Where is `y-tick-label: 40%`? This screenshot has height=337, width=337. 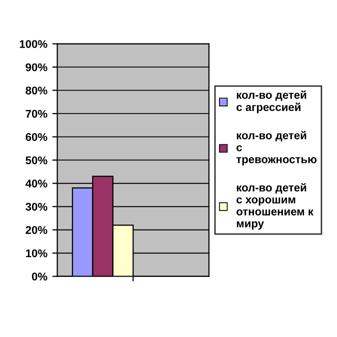
y-tick-label: 40% is located at coordinates (37, 184).